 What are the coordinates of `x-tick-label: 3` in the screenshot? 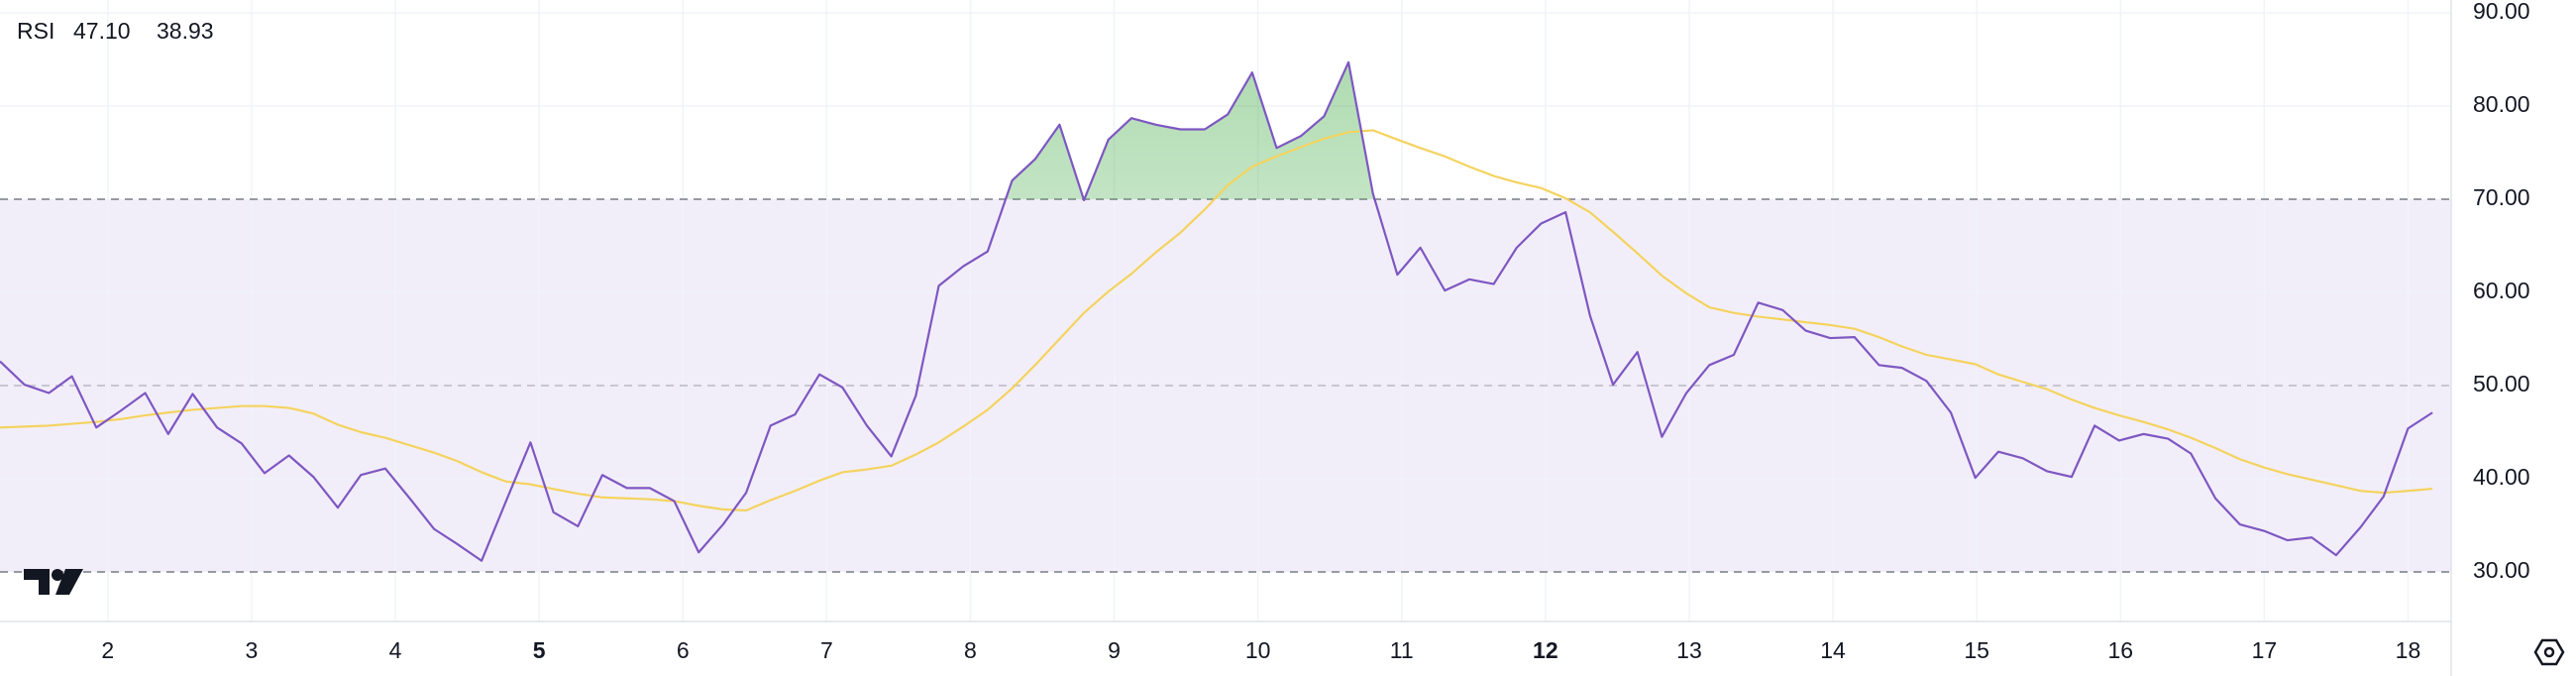 It's located at (252, 650).